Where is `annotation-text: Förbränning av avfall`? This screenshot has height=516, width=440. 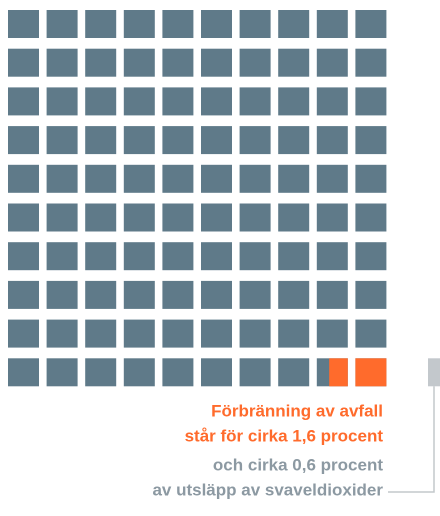
annotation-text: Förbränning av avfall is located at coordinates (297, 410).